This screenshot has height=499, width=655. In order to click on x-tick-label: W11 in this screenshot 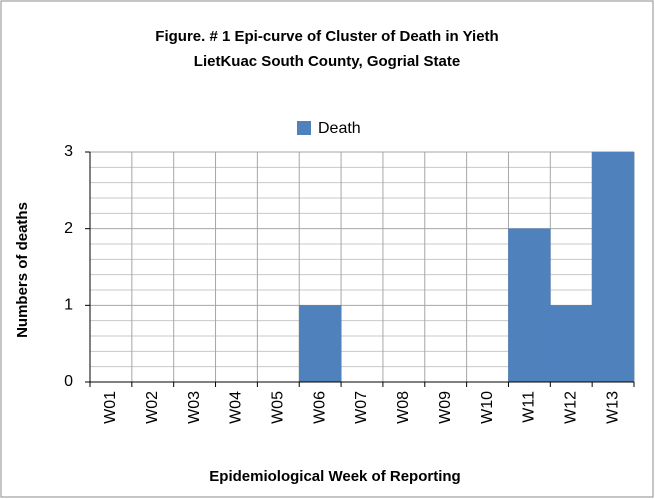, I will do `click(529, 407)`.